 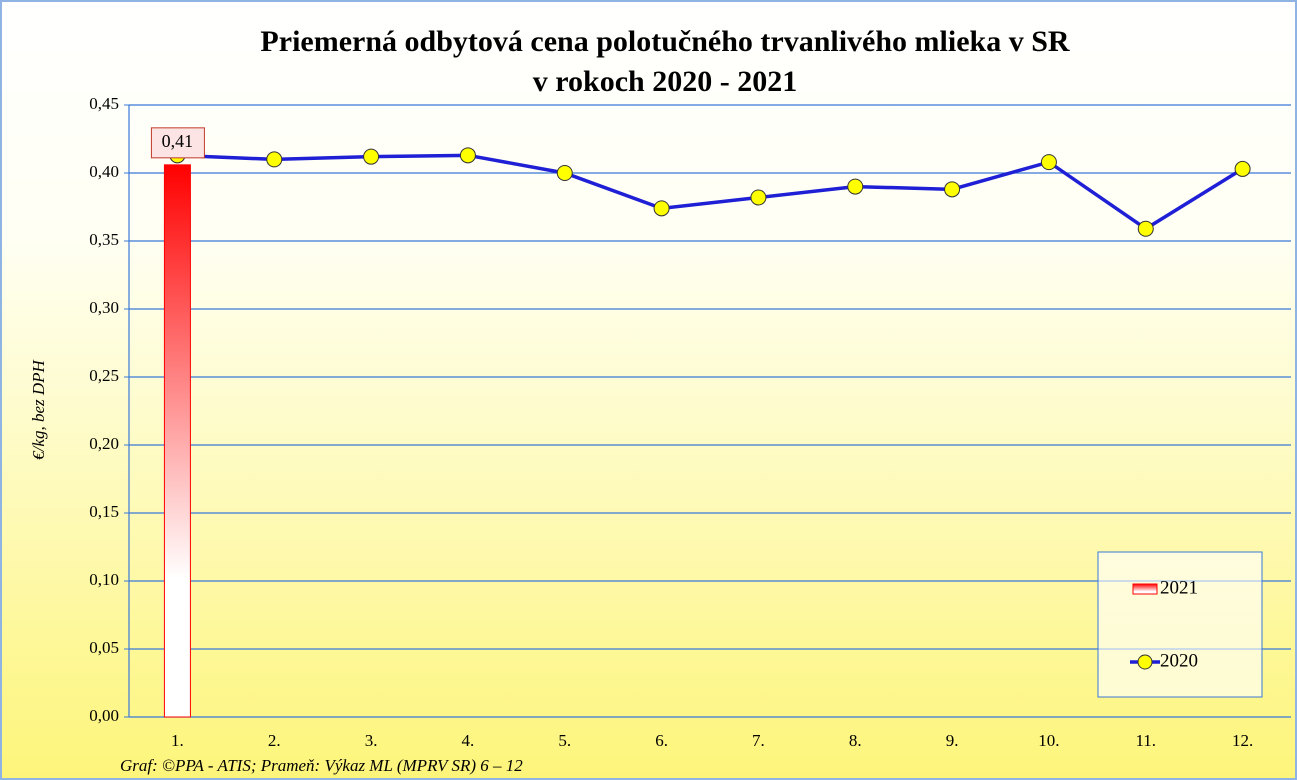 I want to click on x-tick-label: 1., so click(x=177, y=740).